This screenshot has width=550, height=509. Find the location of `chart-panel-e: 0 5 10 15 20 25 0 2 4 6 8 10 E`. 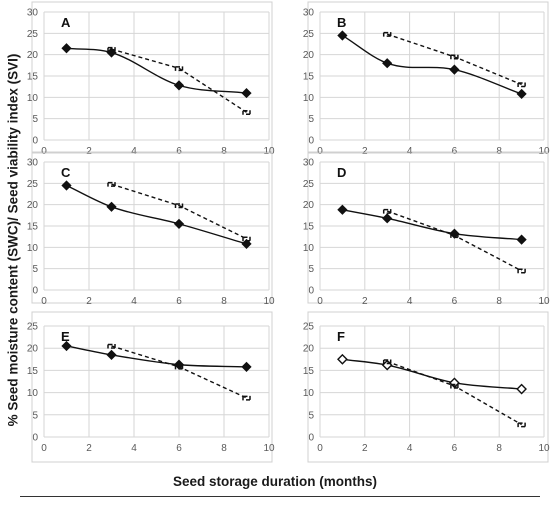

chart-panel-e: 0 5 10 15 20 25 0 2 4 6 8 10 E is located at coordinates (151, 387).